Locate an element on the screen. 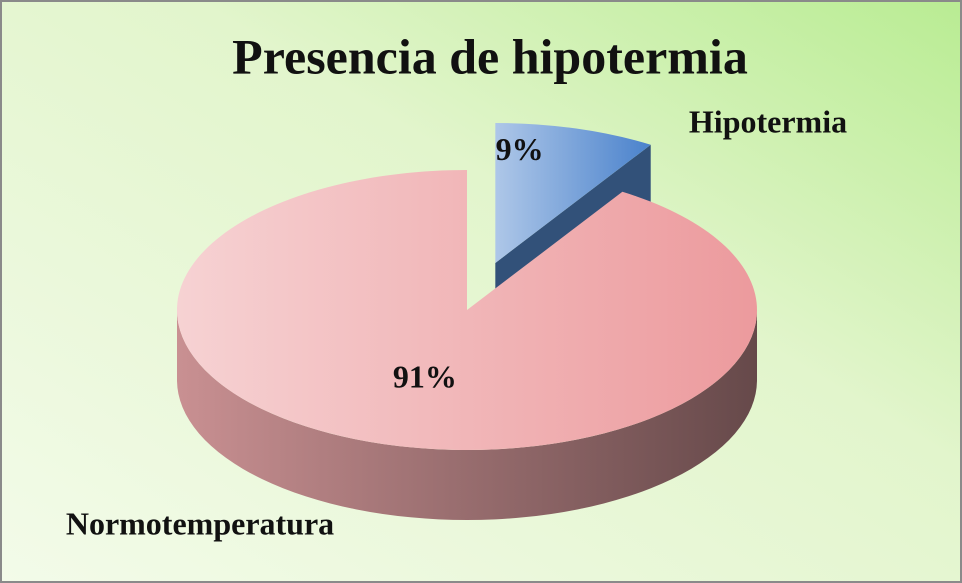  chart-title: Presencia de hipotermia is located at coordinates (490, 56).